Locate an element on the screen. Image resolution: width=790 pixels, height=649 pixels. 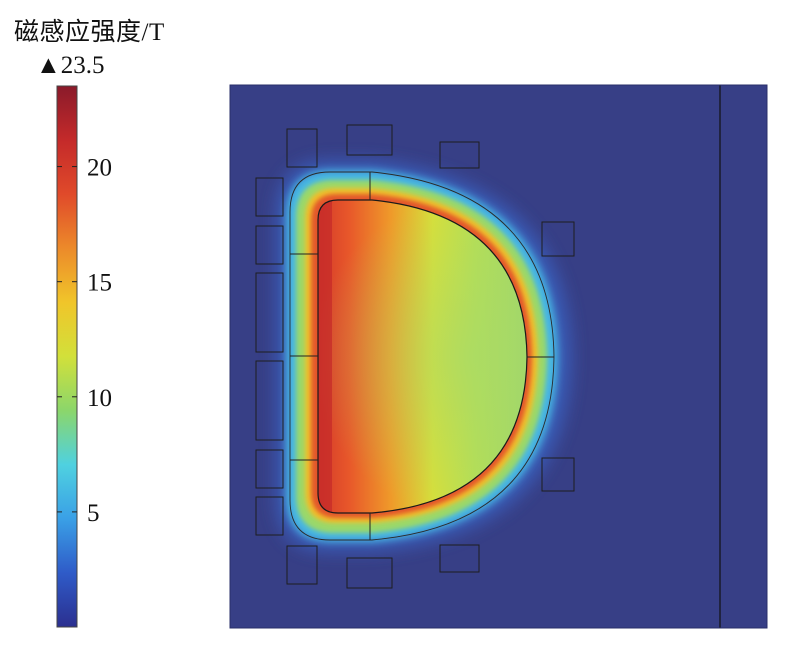
colorbar-max-label: ▲23.5 is located at coordinates (70, 65).